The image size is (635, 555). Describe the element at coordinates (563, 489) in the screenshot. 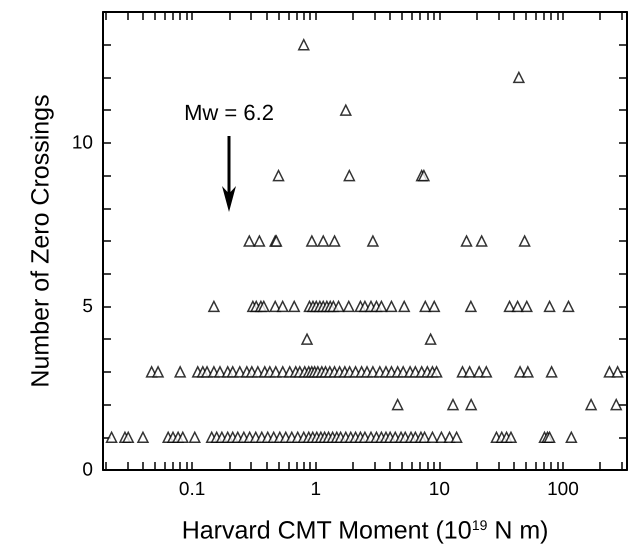

I see `x-tick-label: 100` at that location.